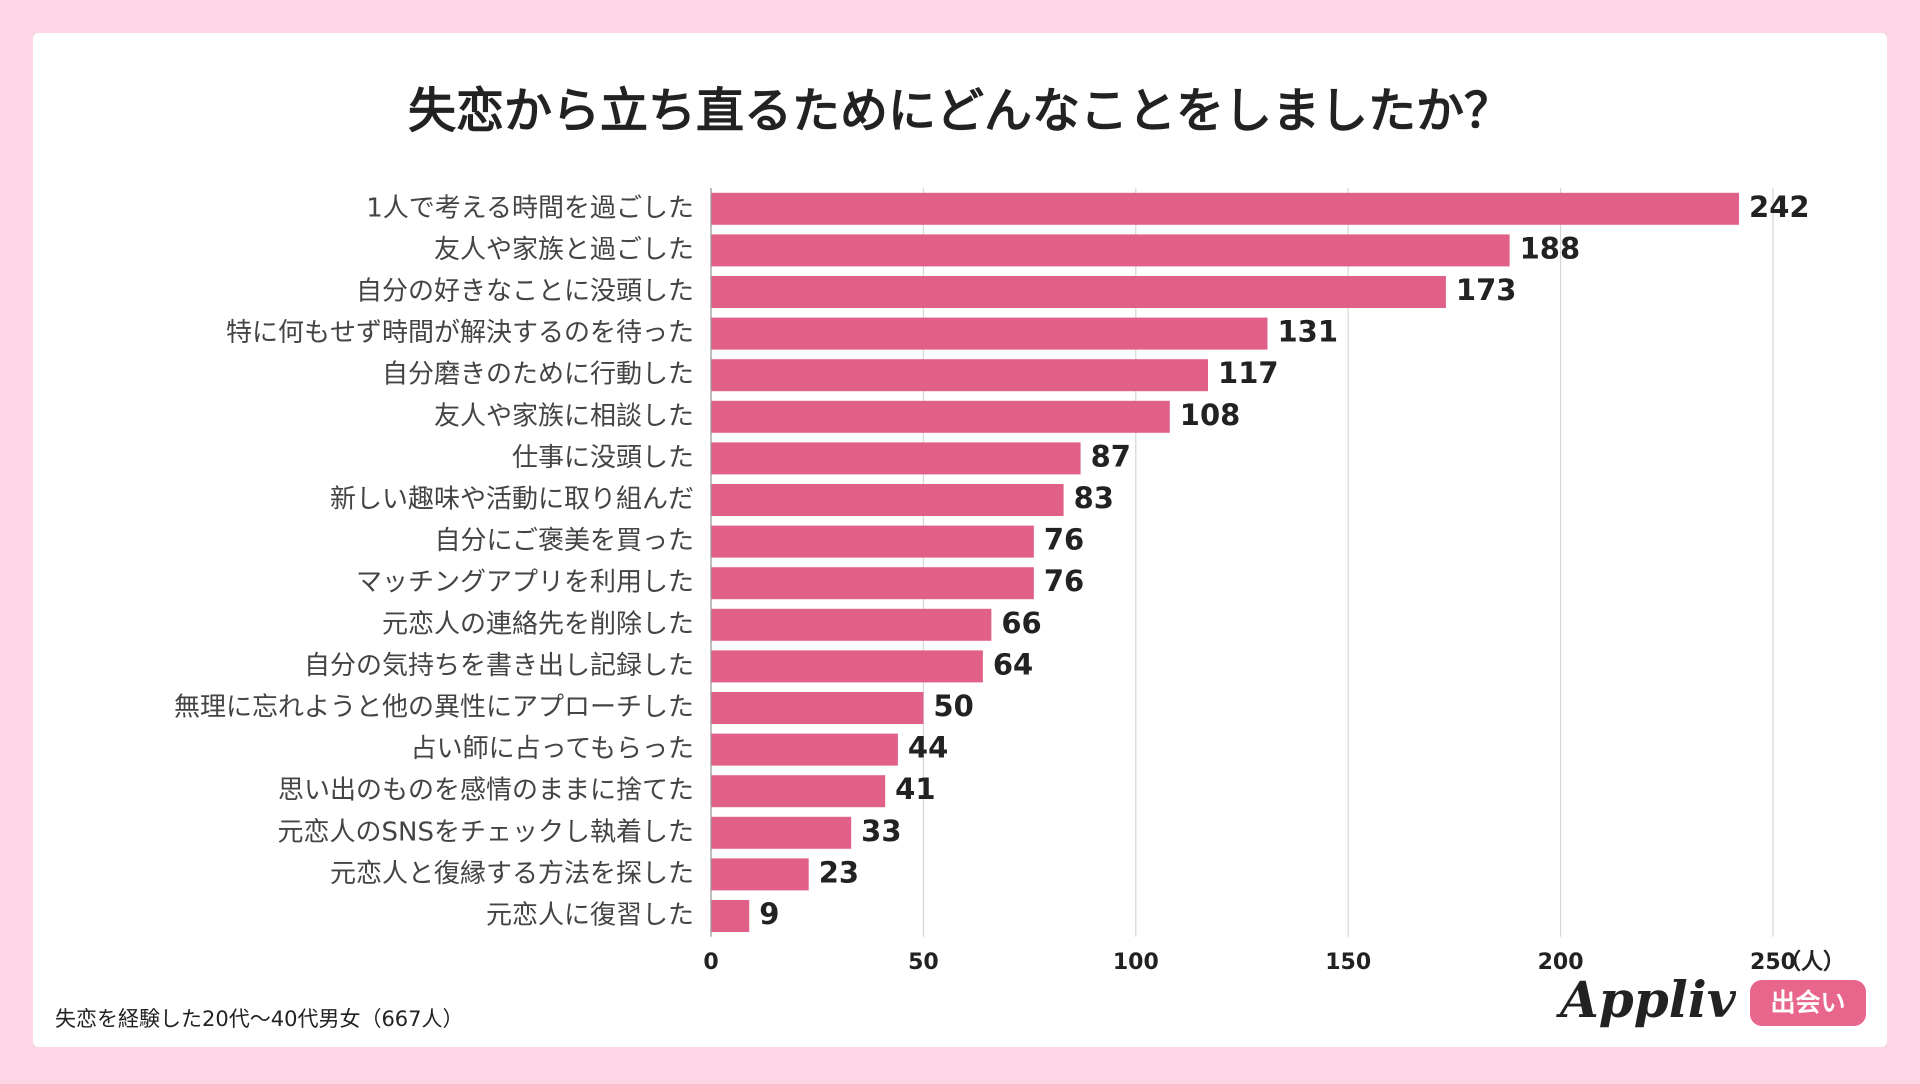 This screenshot has width=1920, height=1084. I want to click on value-label: 64, so click(1013, 664).